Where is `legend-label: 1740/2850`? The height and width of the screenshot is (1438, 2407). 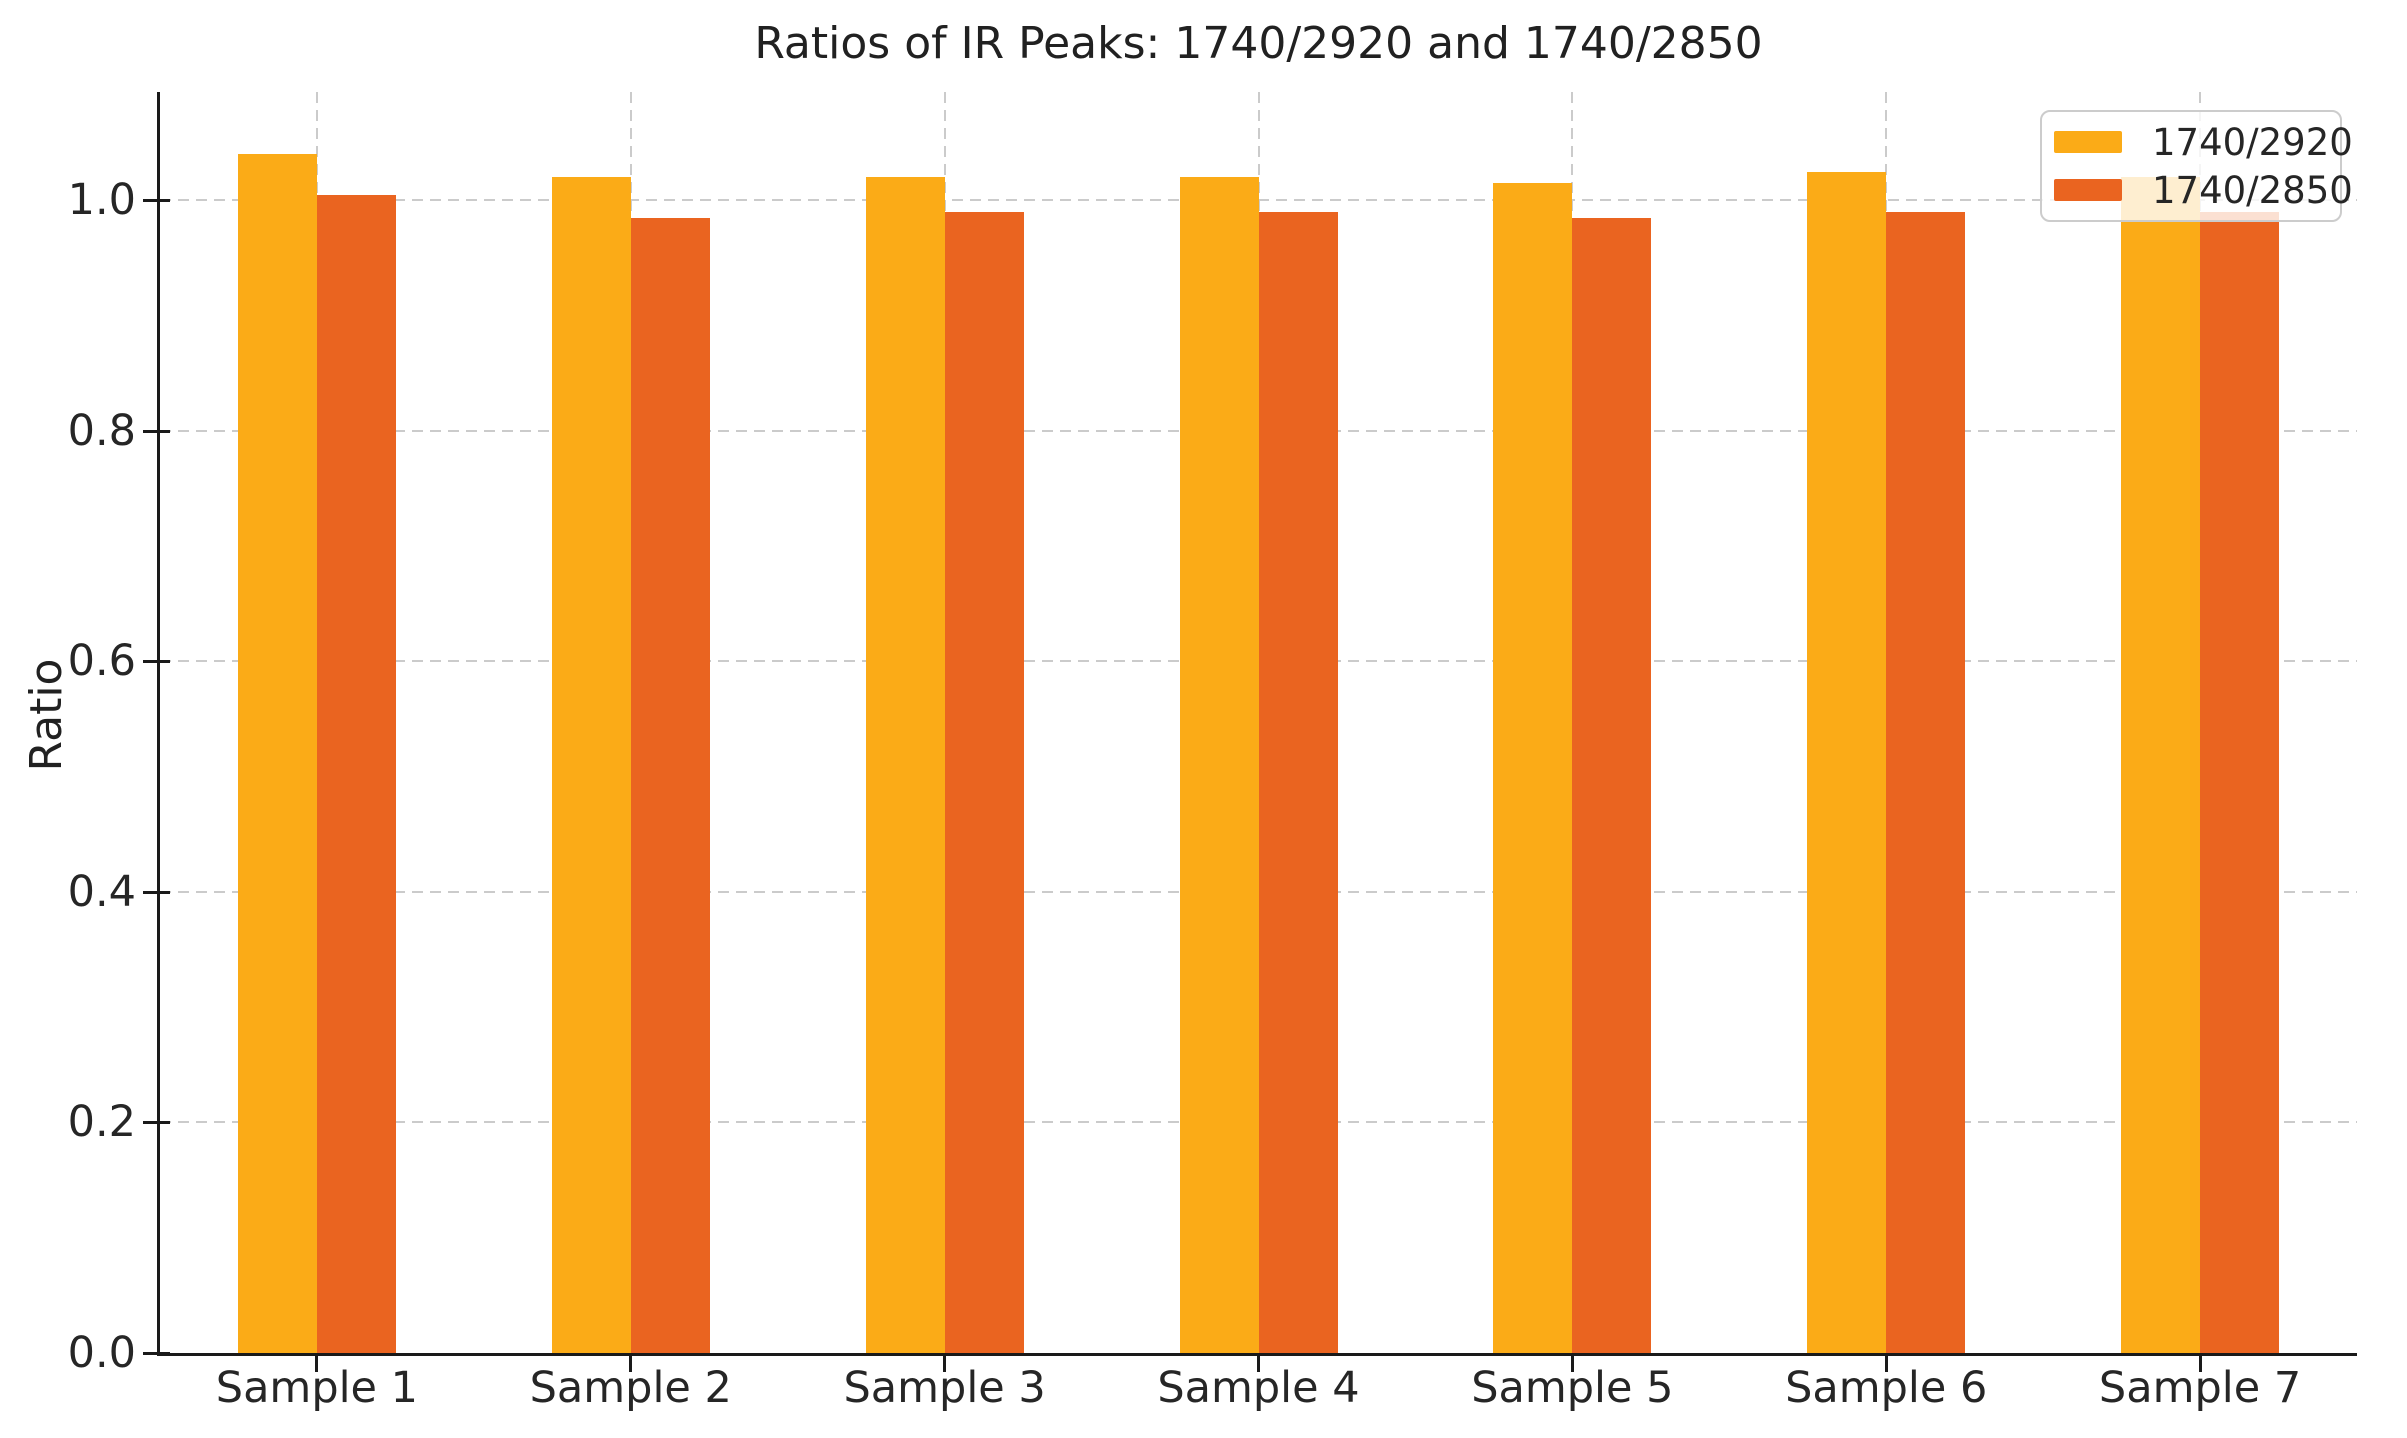 legend-label: 1740/2850 is located at coordinates (2252, 190).